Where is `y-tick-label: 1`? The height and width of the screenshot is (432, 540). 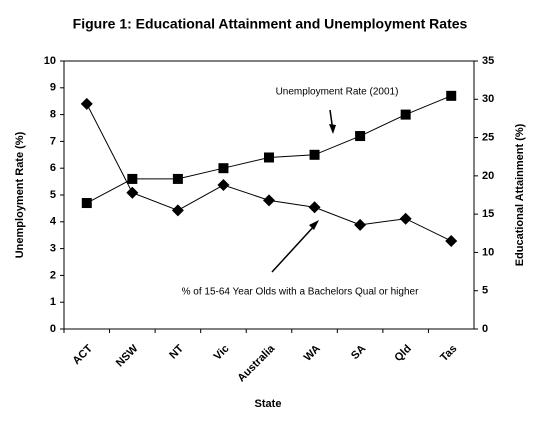 y-tick-label: 1 is located at coordinates (53, 302).